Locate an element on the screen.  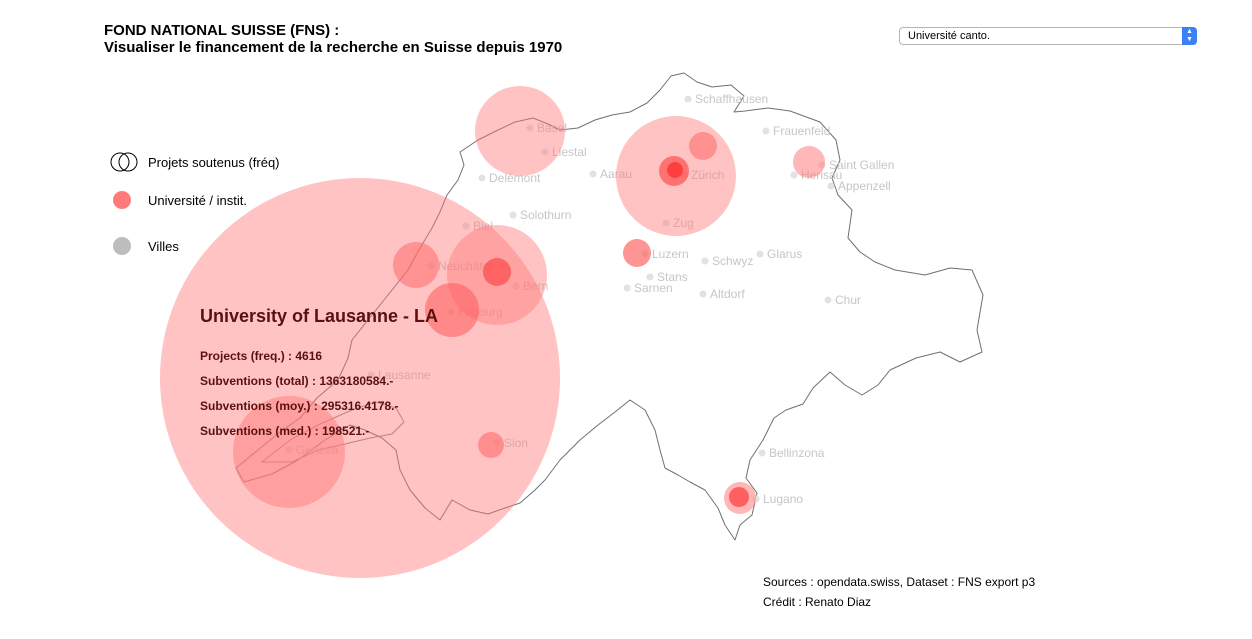
city-label-solothurn: Solothurn is located at coordinates (545, 215).